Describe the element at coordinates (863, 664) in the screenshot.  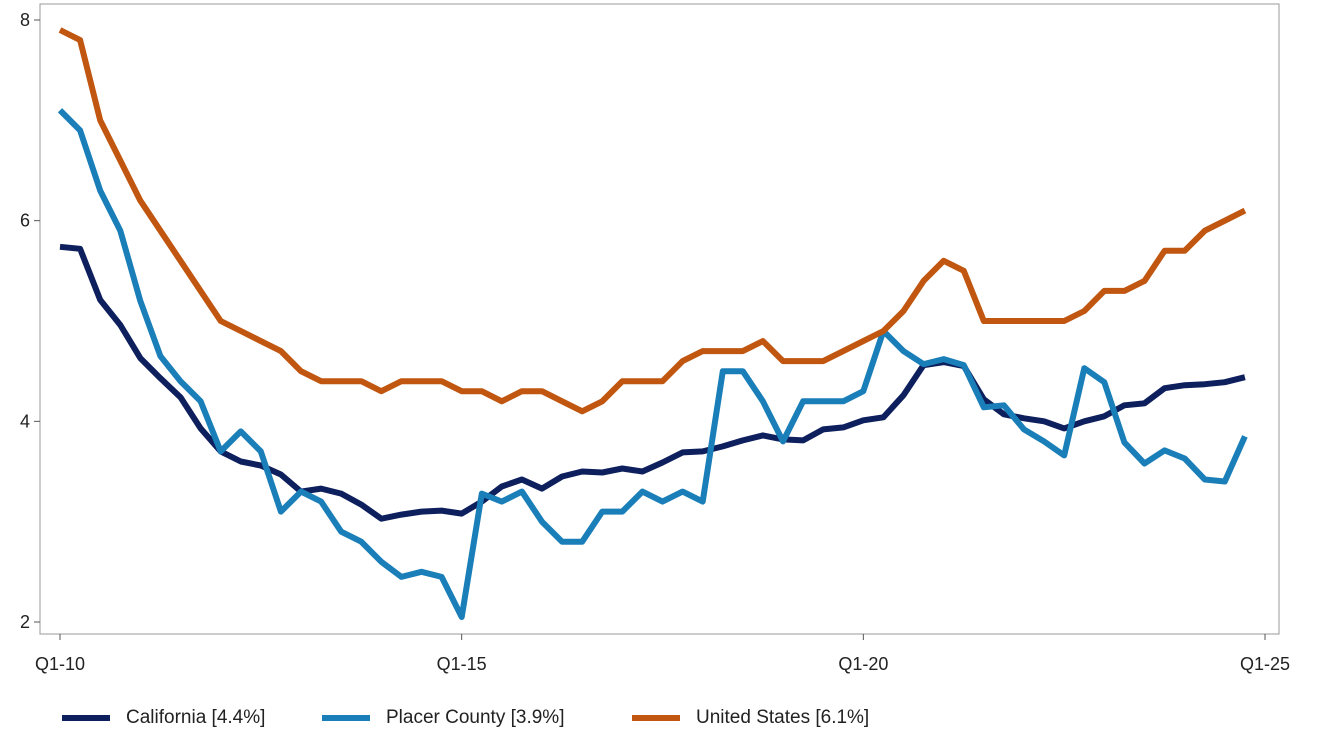
I see `x-tick-label: Q1-20` at that location.